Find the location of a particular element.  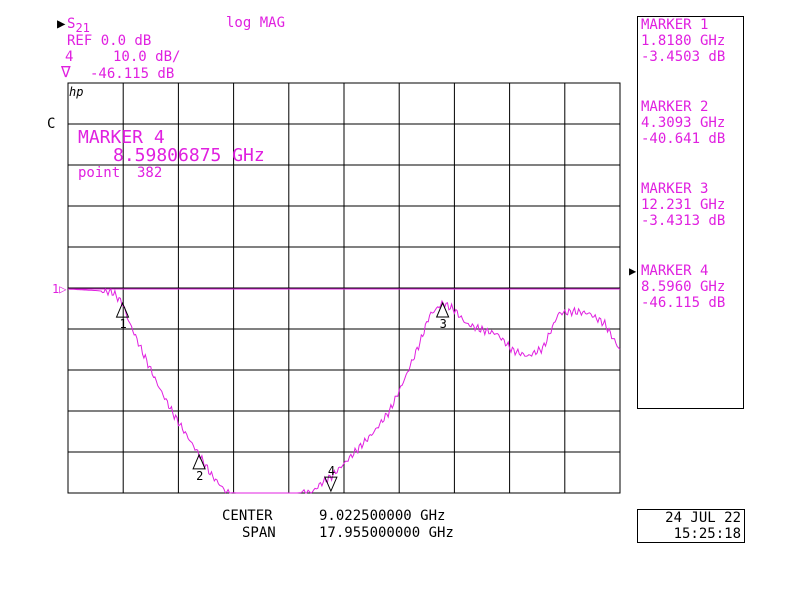

marker-4-icon is located at coordinates (331, 484).